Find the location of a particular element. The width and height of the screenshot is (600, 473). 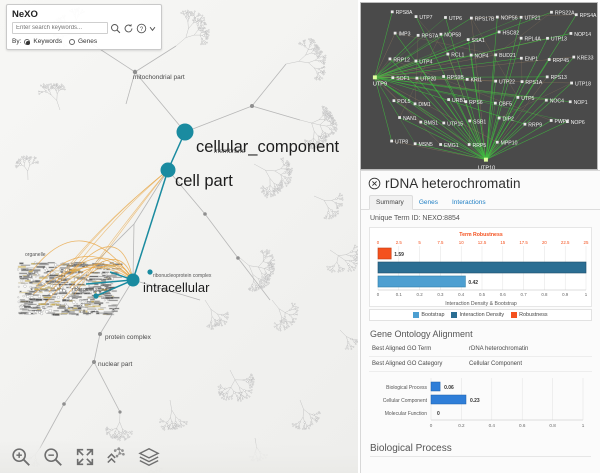

svg-text: SSB1 is located at coordinates (479, 122).